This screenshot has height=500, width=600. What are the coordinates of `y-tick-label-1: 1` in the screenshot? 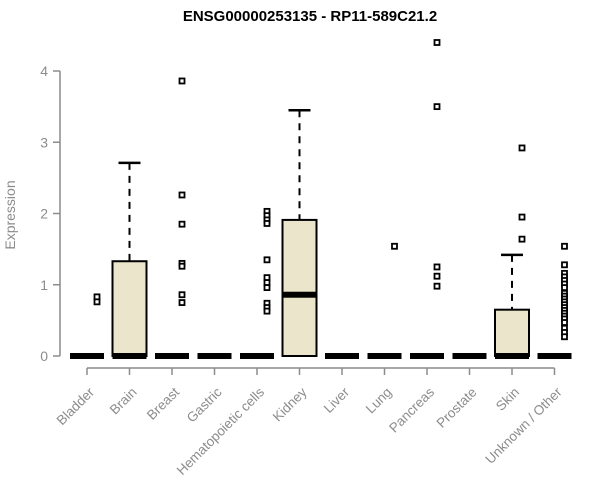 It's located at (44, 285).